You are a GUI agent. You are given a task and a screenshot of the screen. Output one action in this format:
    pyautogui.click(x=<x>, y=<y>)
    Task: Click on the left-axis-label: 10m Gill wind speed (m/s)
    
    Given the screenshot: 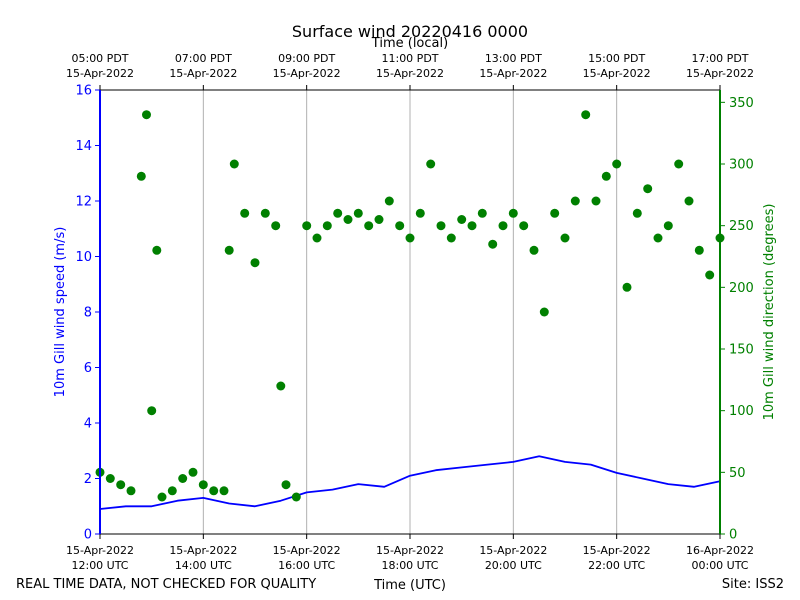 What is the action you would take?
    pyautogui.click(x=60, y=312)
    